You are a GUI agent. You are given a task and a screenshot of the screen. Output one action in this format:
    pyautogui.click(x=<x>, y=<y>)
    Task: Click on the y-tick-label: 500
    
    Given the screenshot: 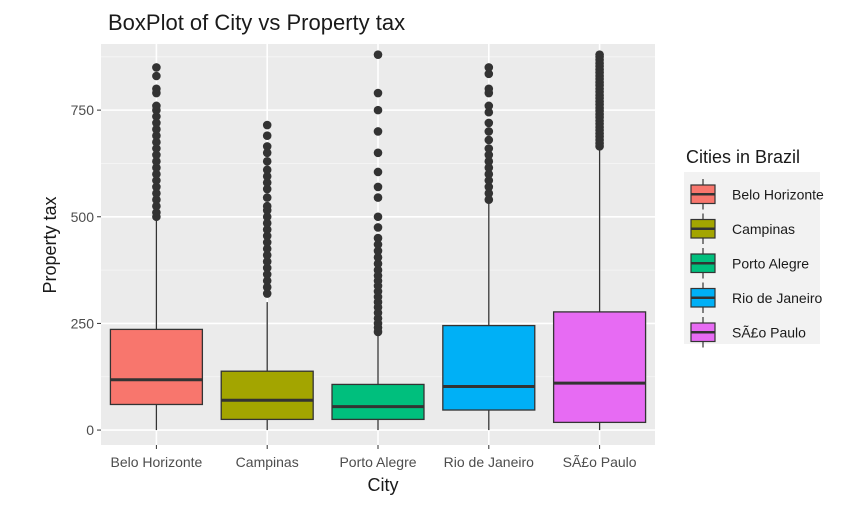 What is the action you would take?
    pyautogui.click(x=83, y=217)
    